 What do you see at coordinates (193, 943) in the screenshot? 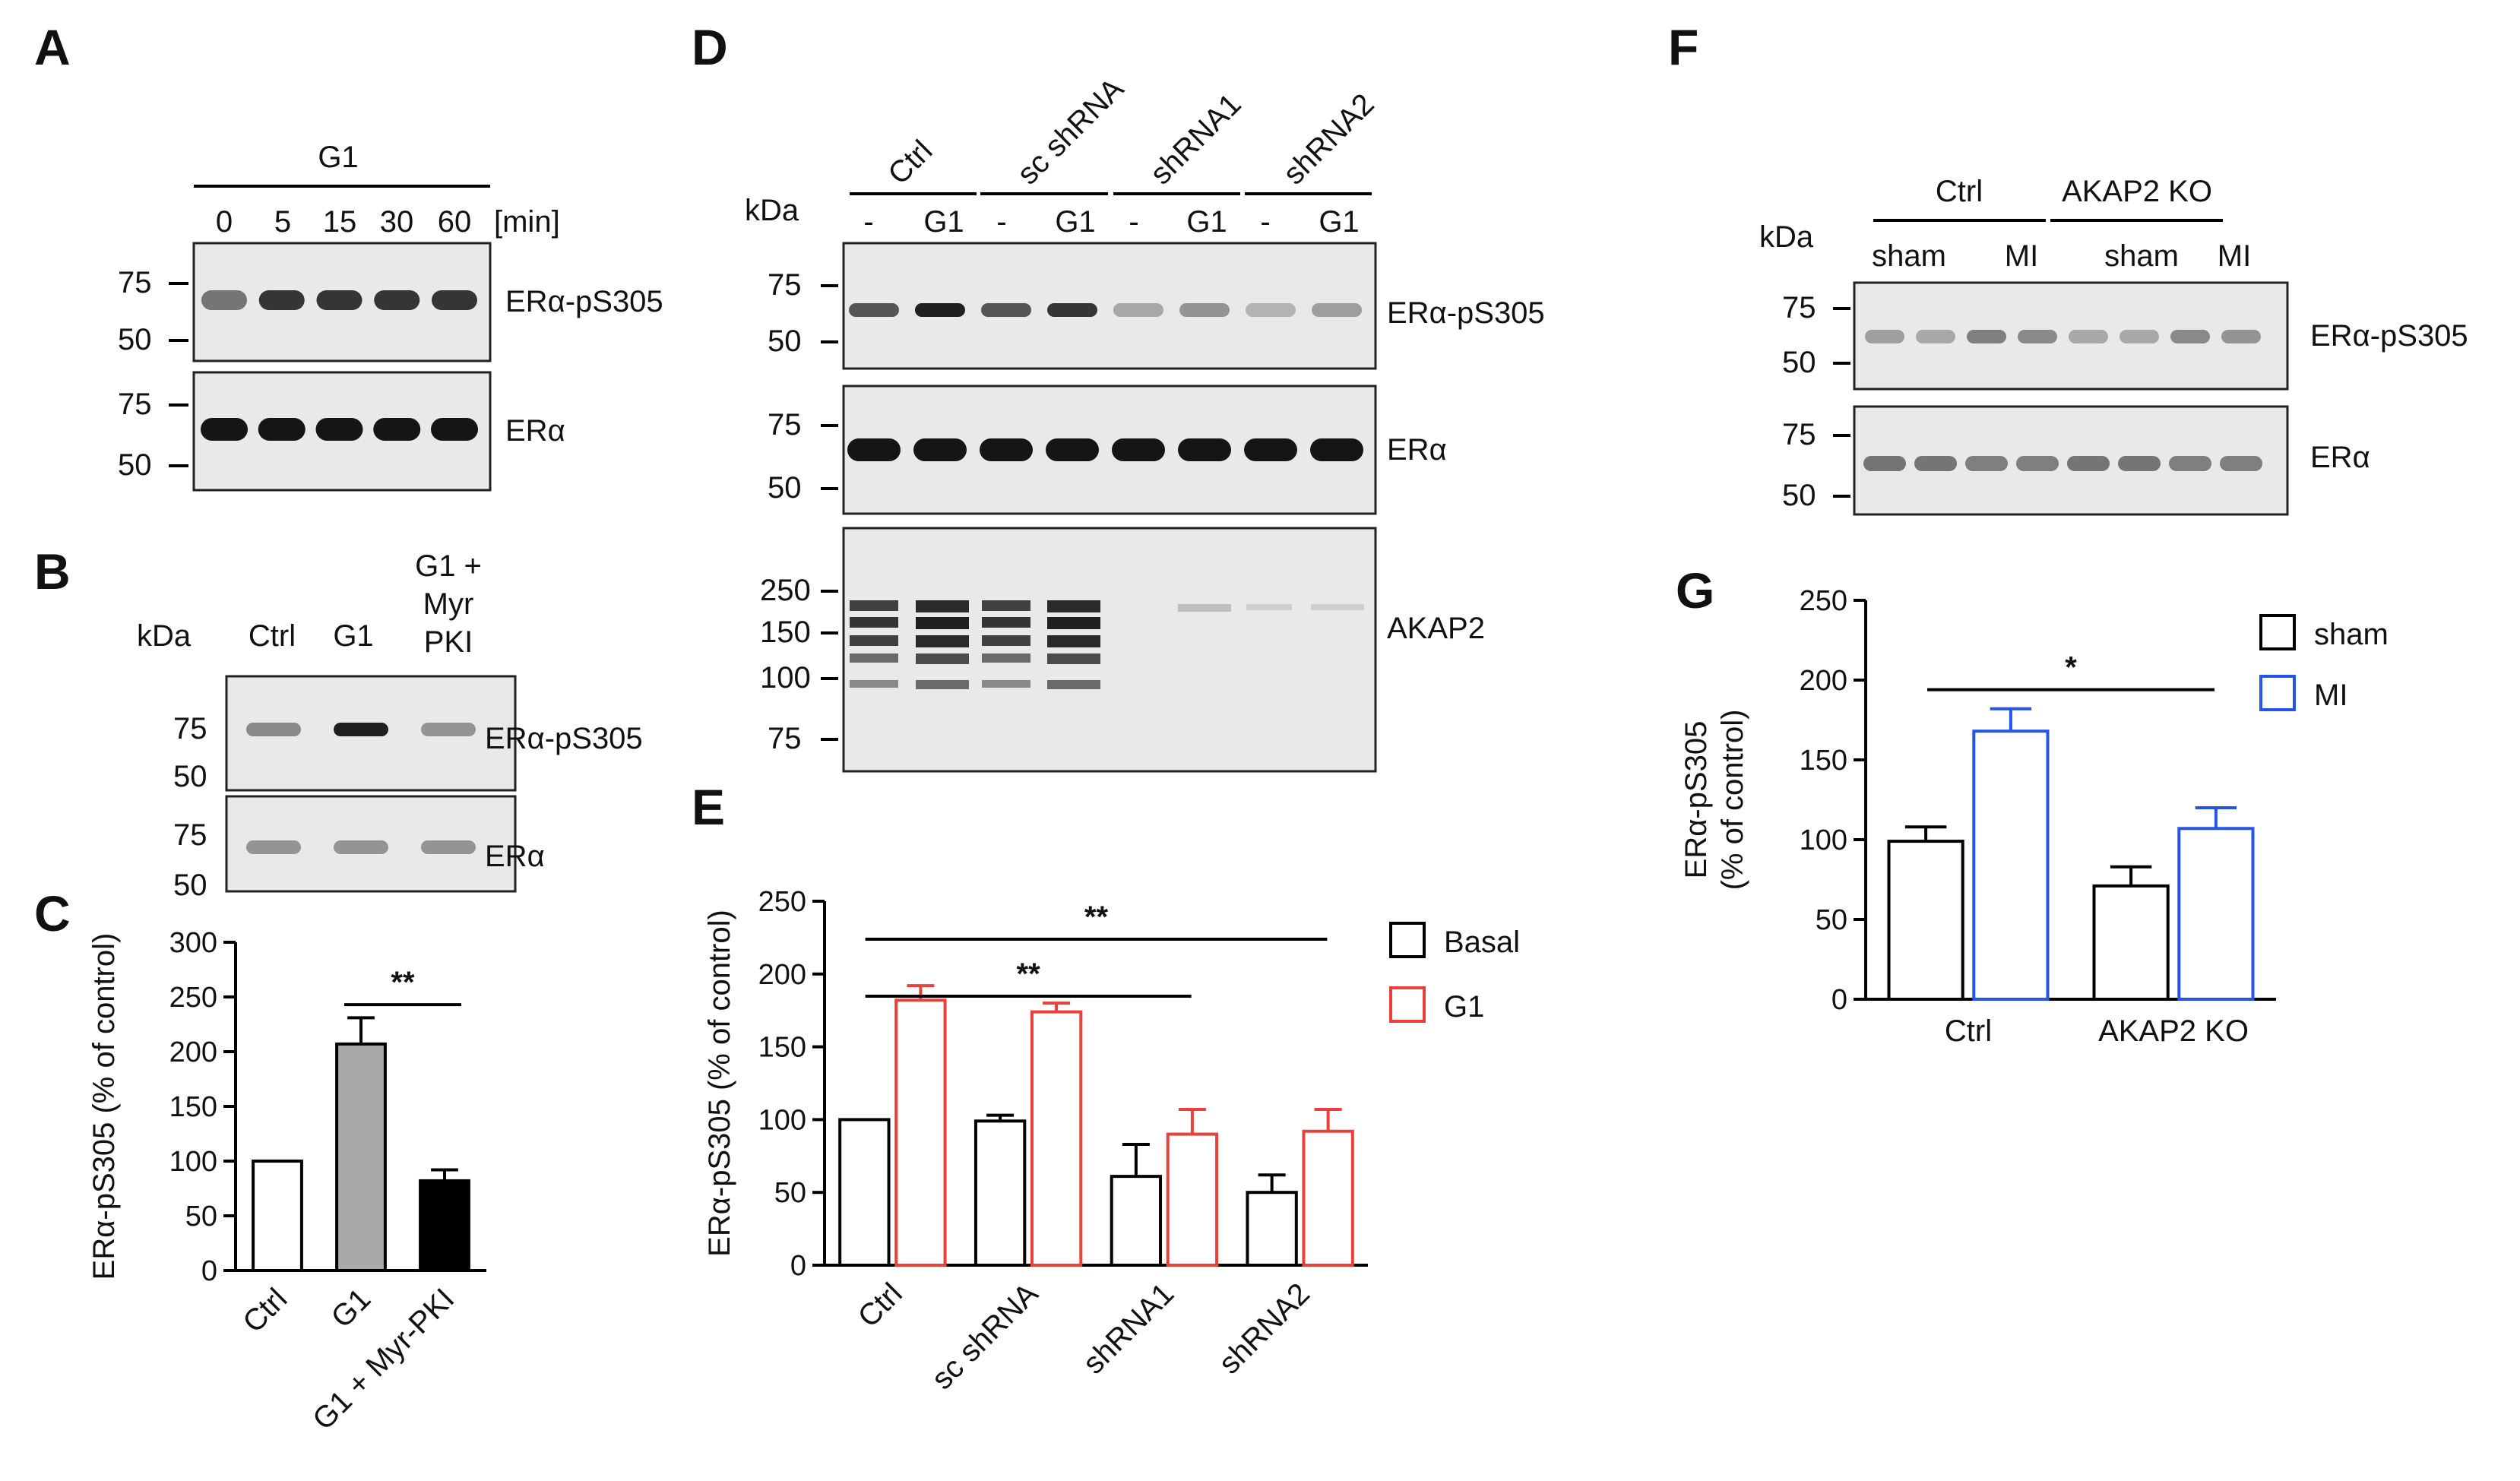
I see `y-tick-label: 300` at bounding box center [193, 943].